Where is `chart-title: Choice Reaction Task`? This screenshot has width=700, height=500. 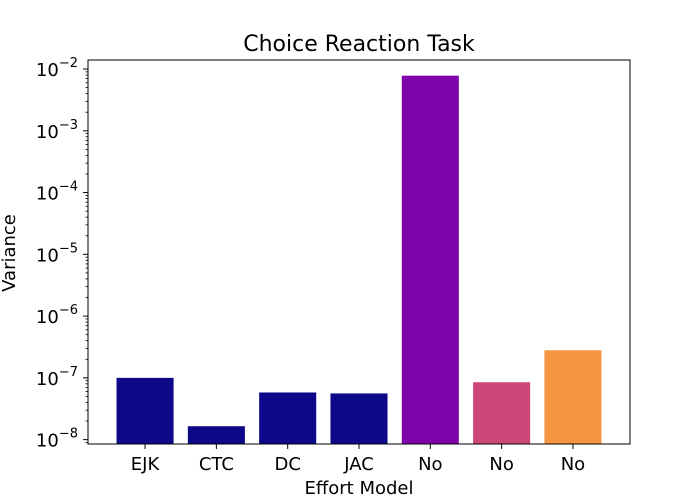 chart-title: Choice Reaction Task is located at coordinates (359, 44).